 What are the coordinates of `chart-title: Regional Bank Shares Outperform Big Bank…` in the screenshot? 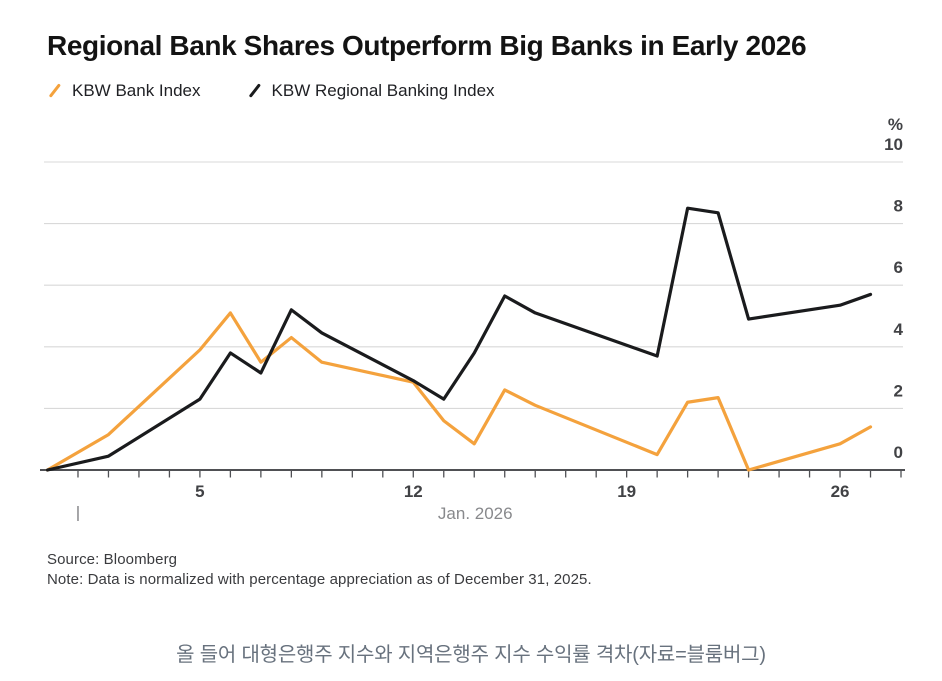 It's located at (427, 45).